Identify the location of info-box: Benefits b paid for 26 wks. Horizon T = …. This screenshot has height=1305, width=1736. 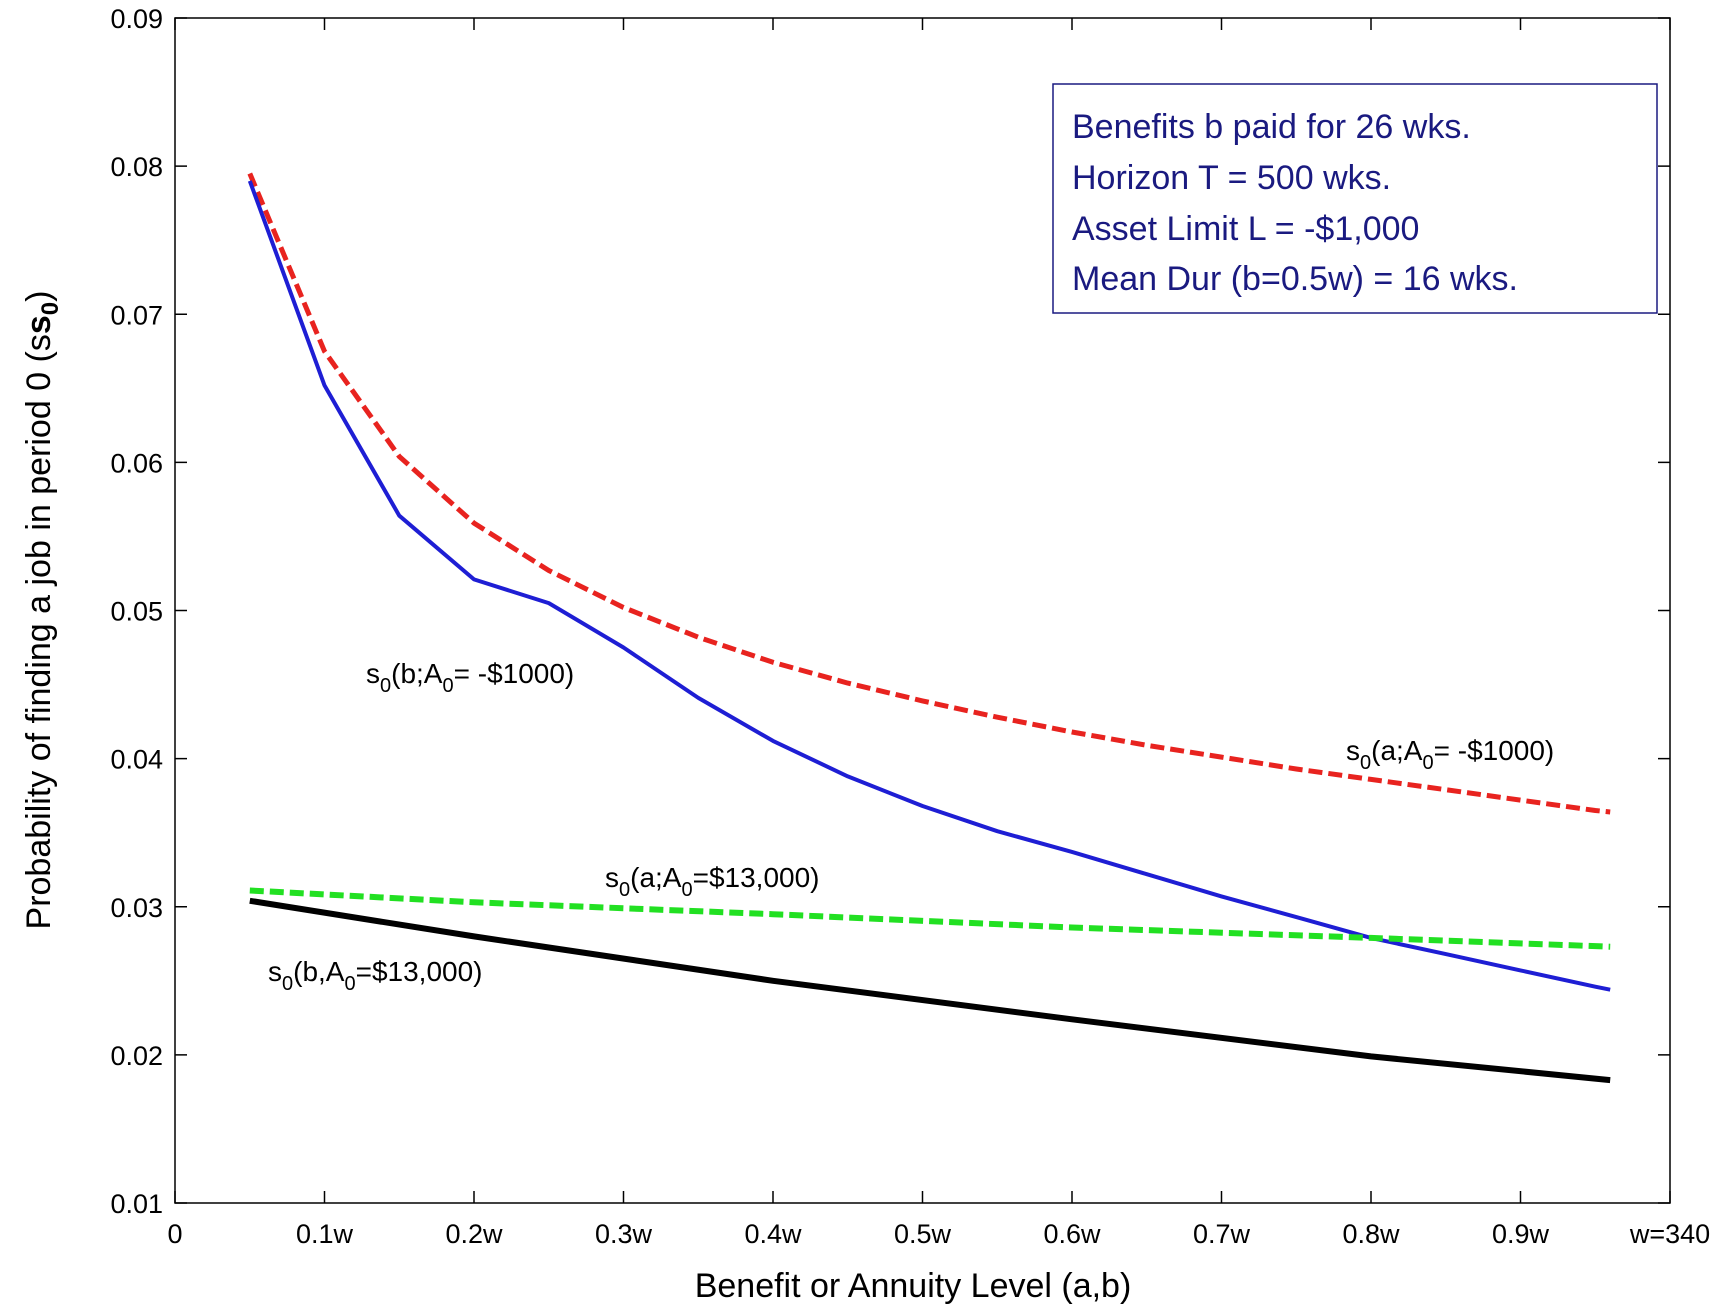
(1355, 198).